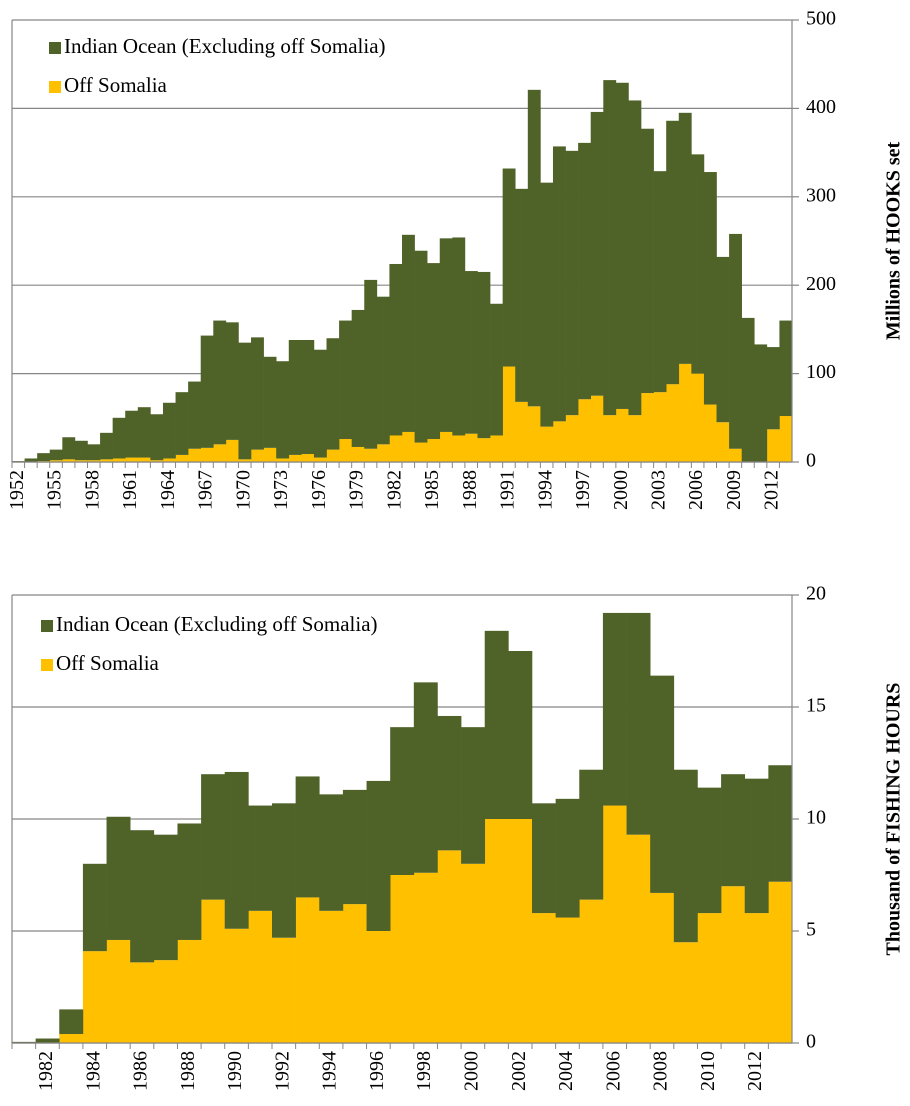 This screenshot has height=1106, width=910. Describe the element at coordinates (658, 490) in the screenshot. I see `x-tick-label: 2003` at that location.